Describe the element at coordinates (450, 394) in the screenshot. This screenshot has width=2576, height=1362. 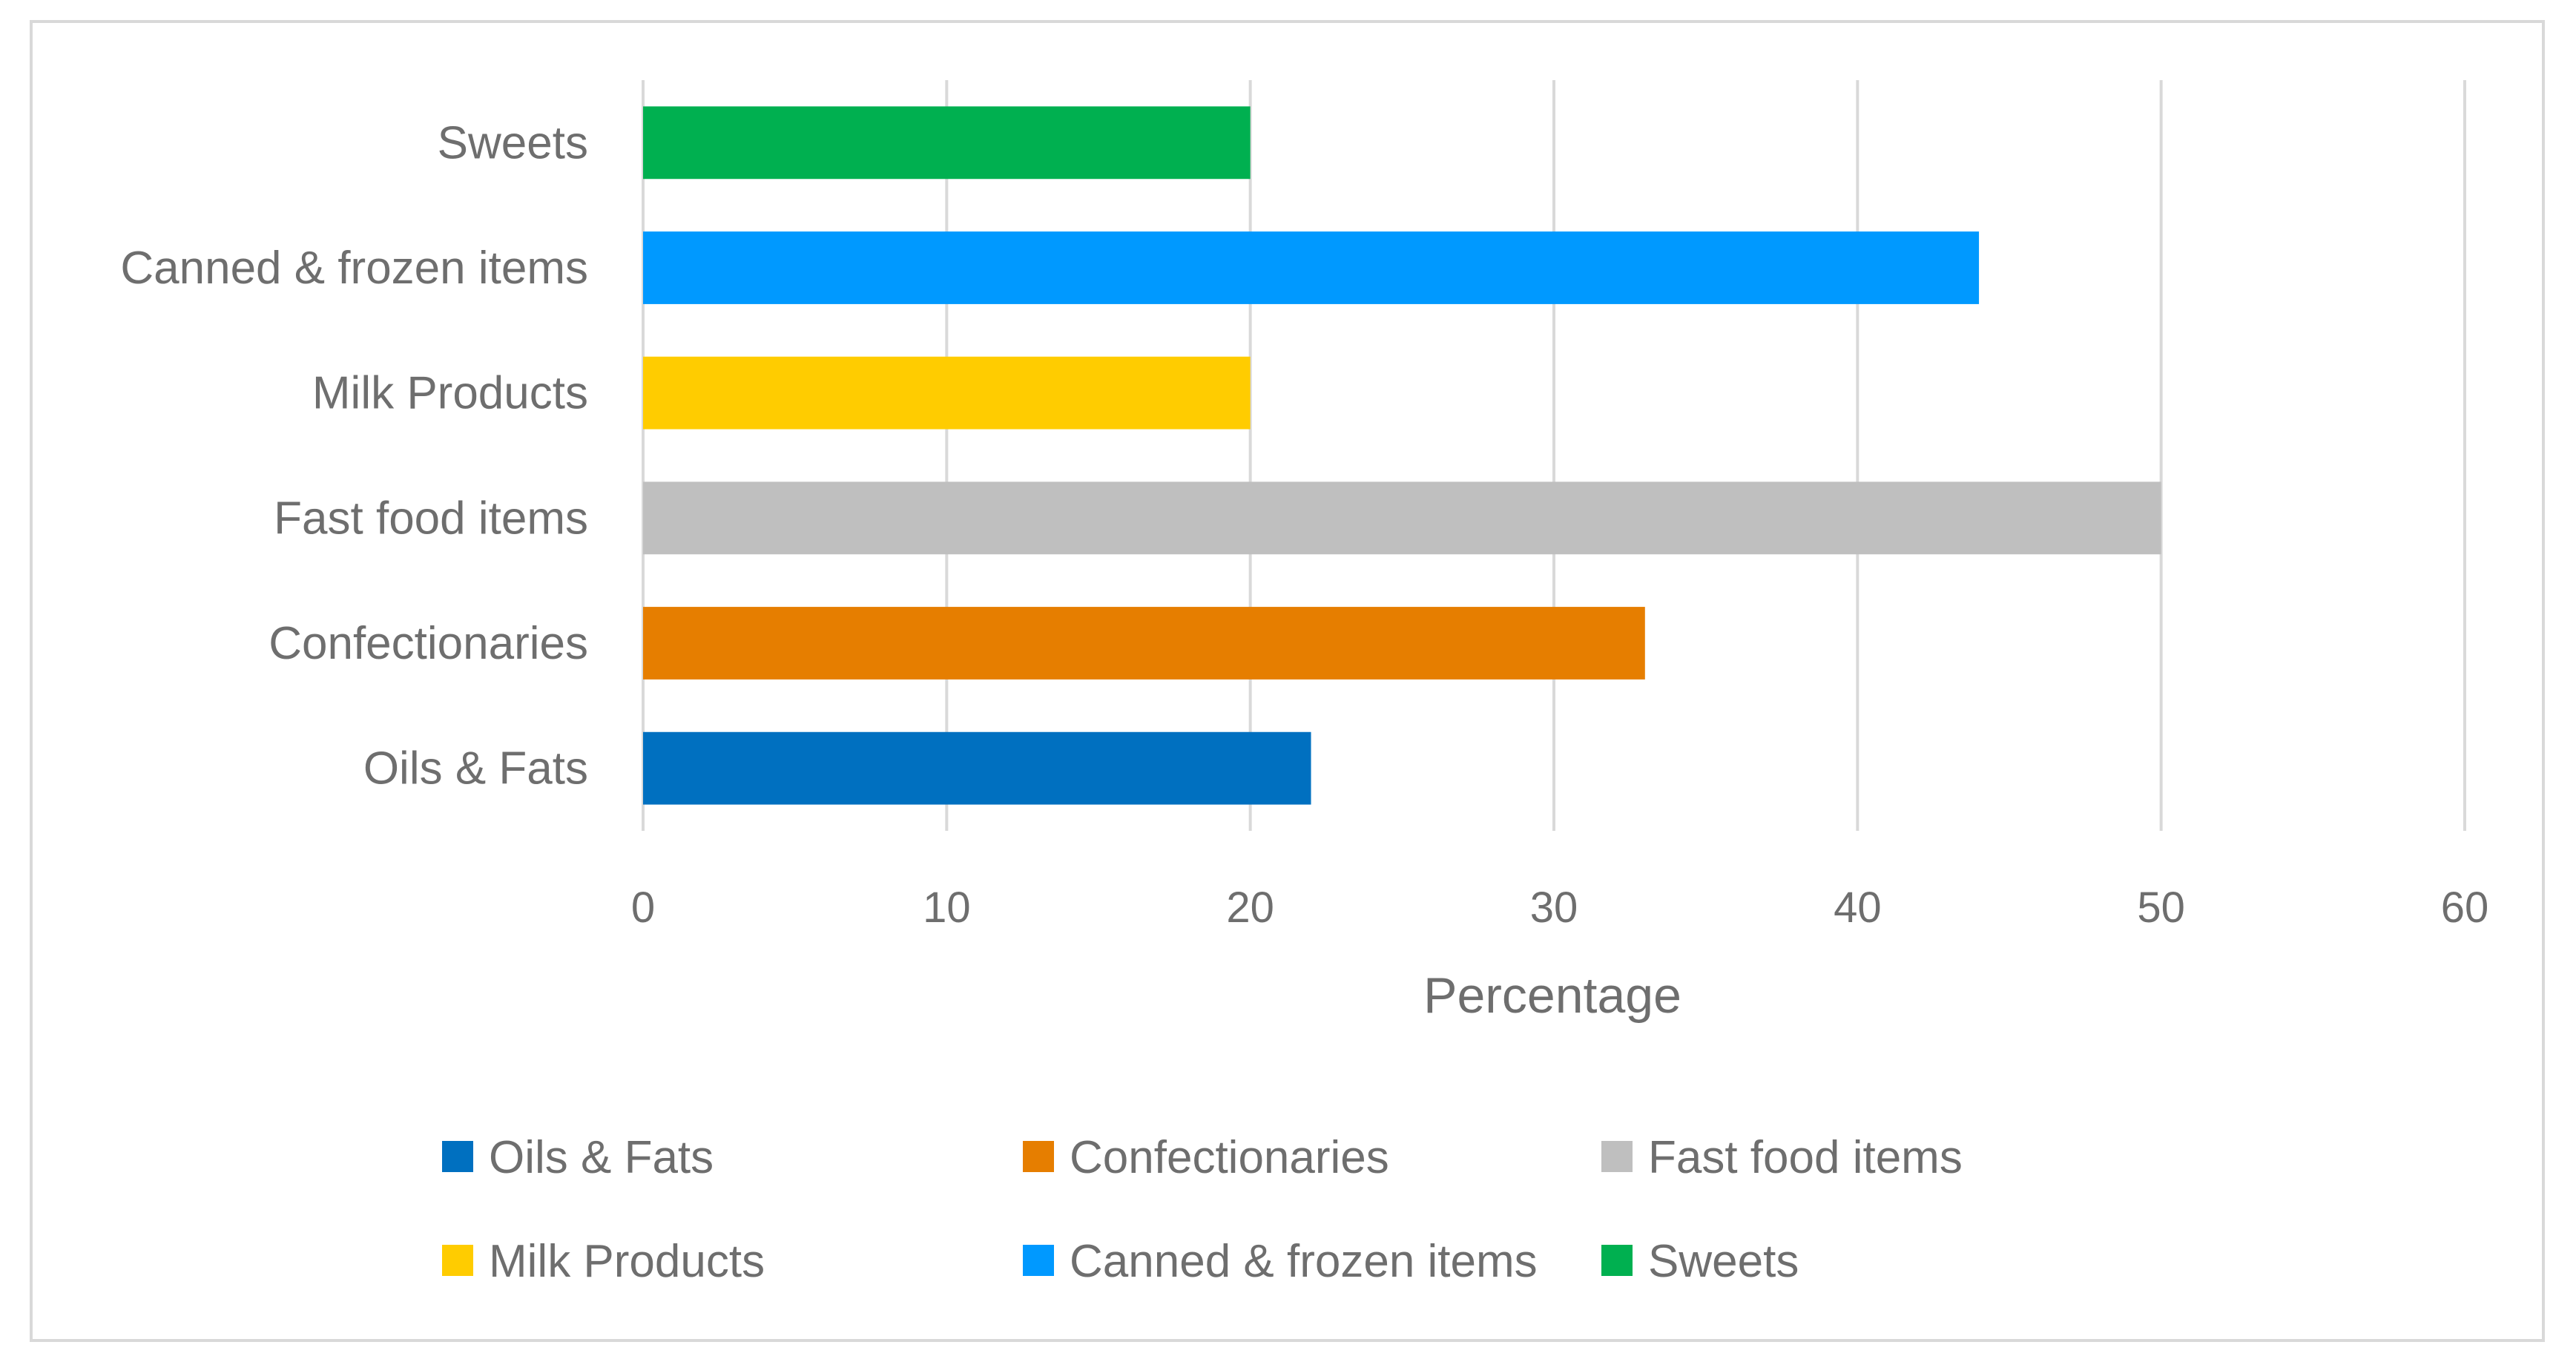
I see `y-category-label: Milk Products` at that location.